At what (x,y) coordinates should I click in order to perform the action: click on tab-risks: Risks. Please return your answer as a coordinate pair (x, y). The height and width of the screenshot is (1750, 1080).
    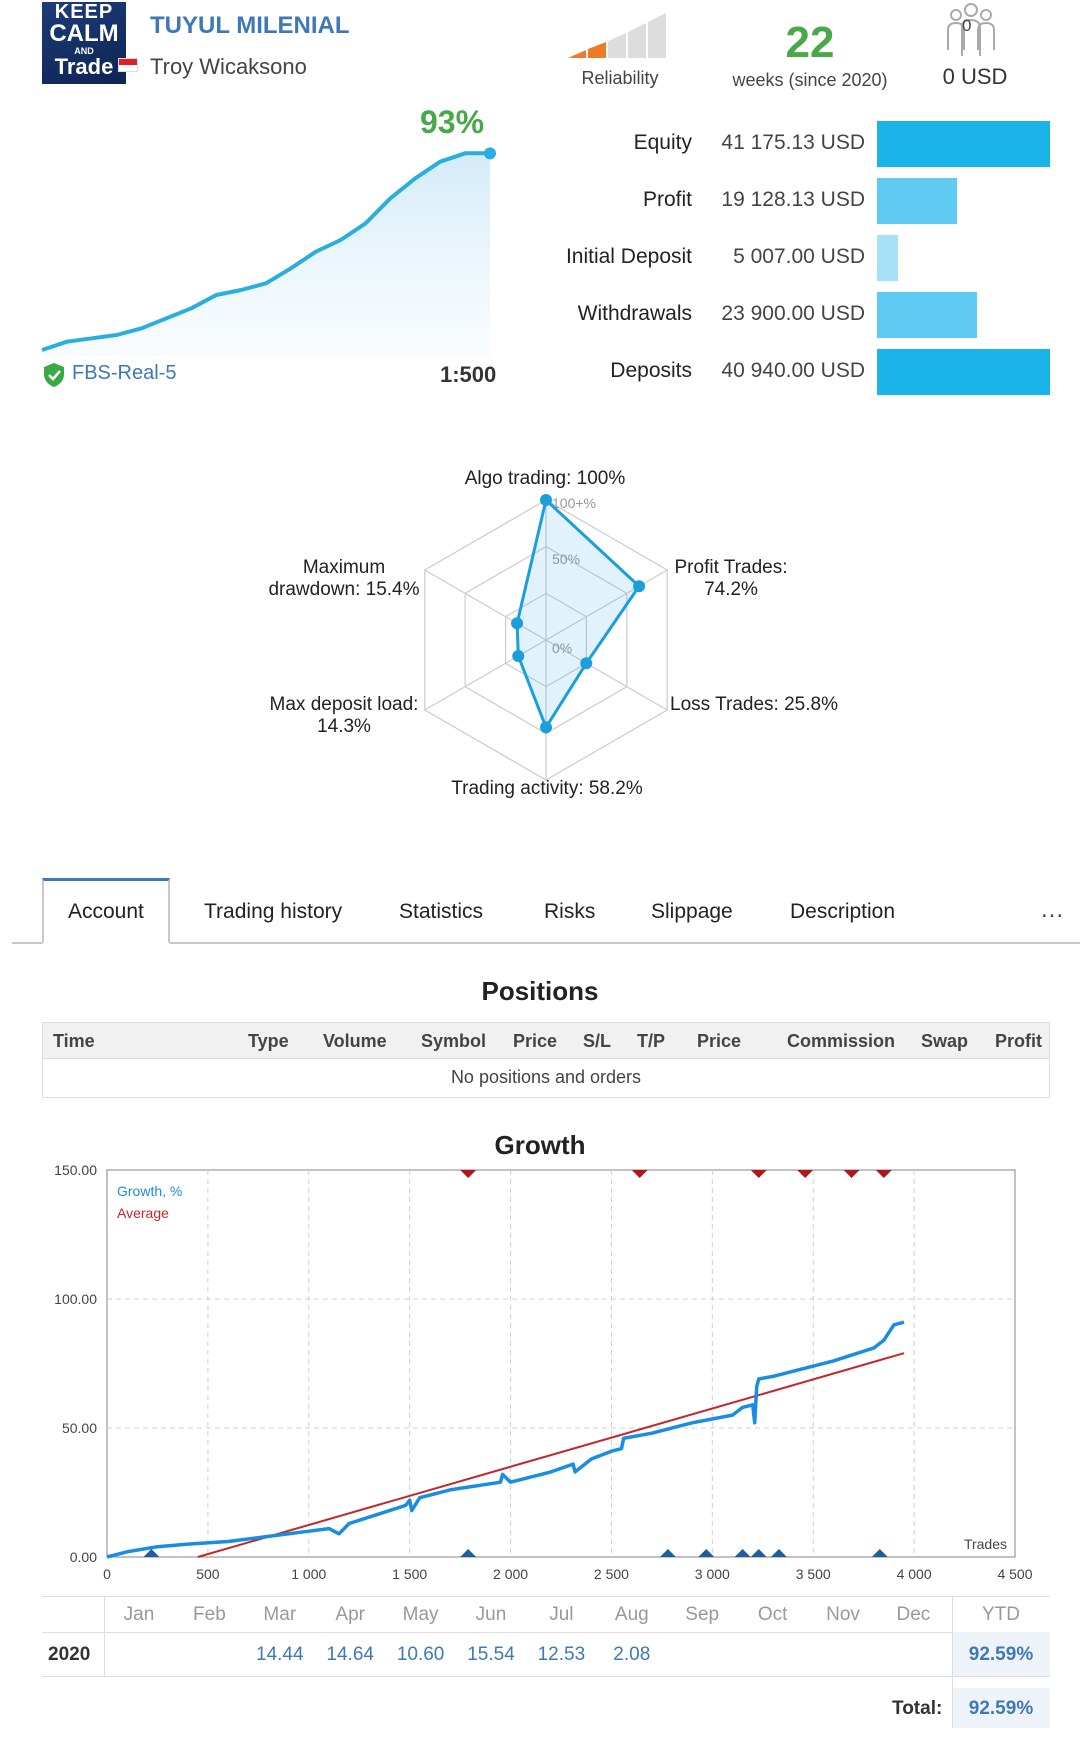
    Looking at the image, I should click on (570, 911).